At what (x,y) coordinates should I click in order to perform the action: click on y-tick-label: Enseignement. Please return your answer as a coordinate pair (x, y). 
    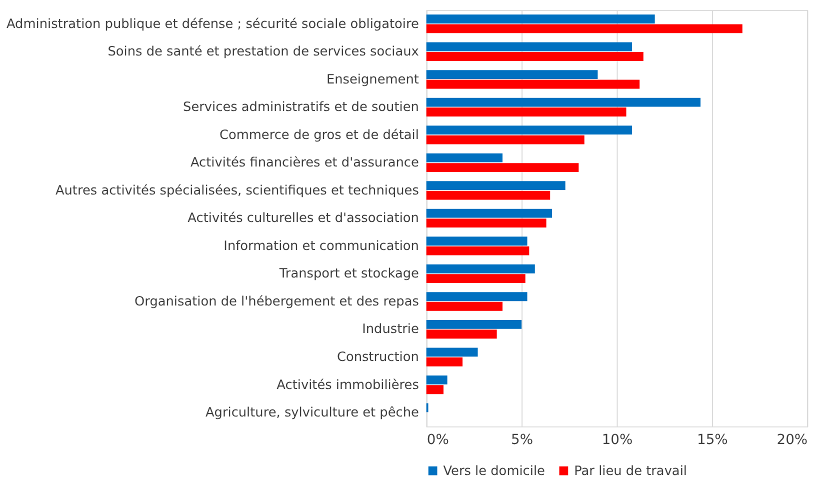
    Looking at the image, I should click on (372, 80).